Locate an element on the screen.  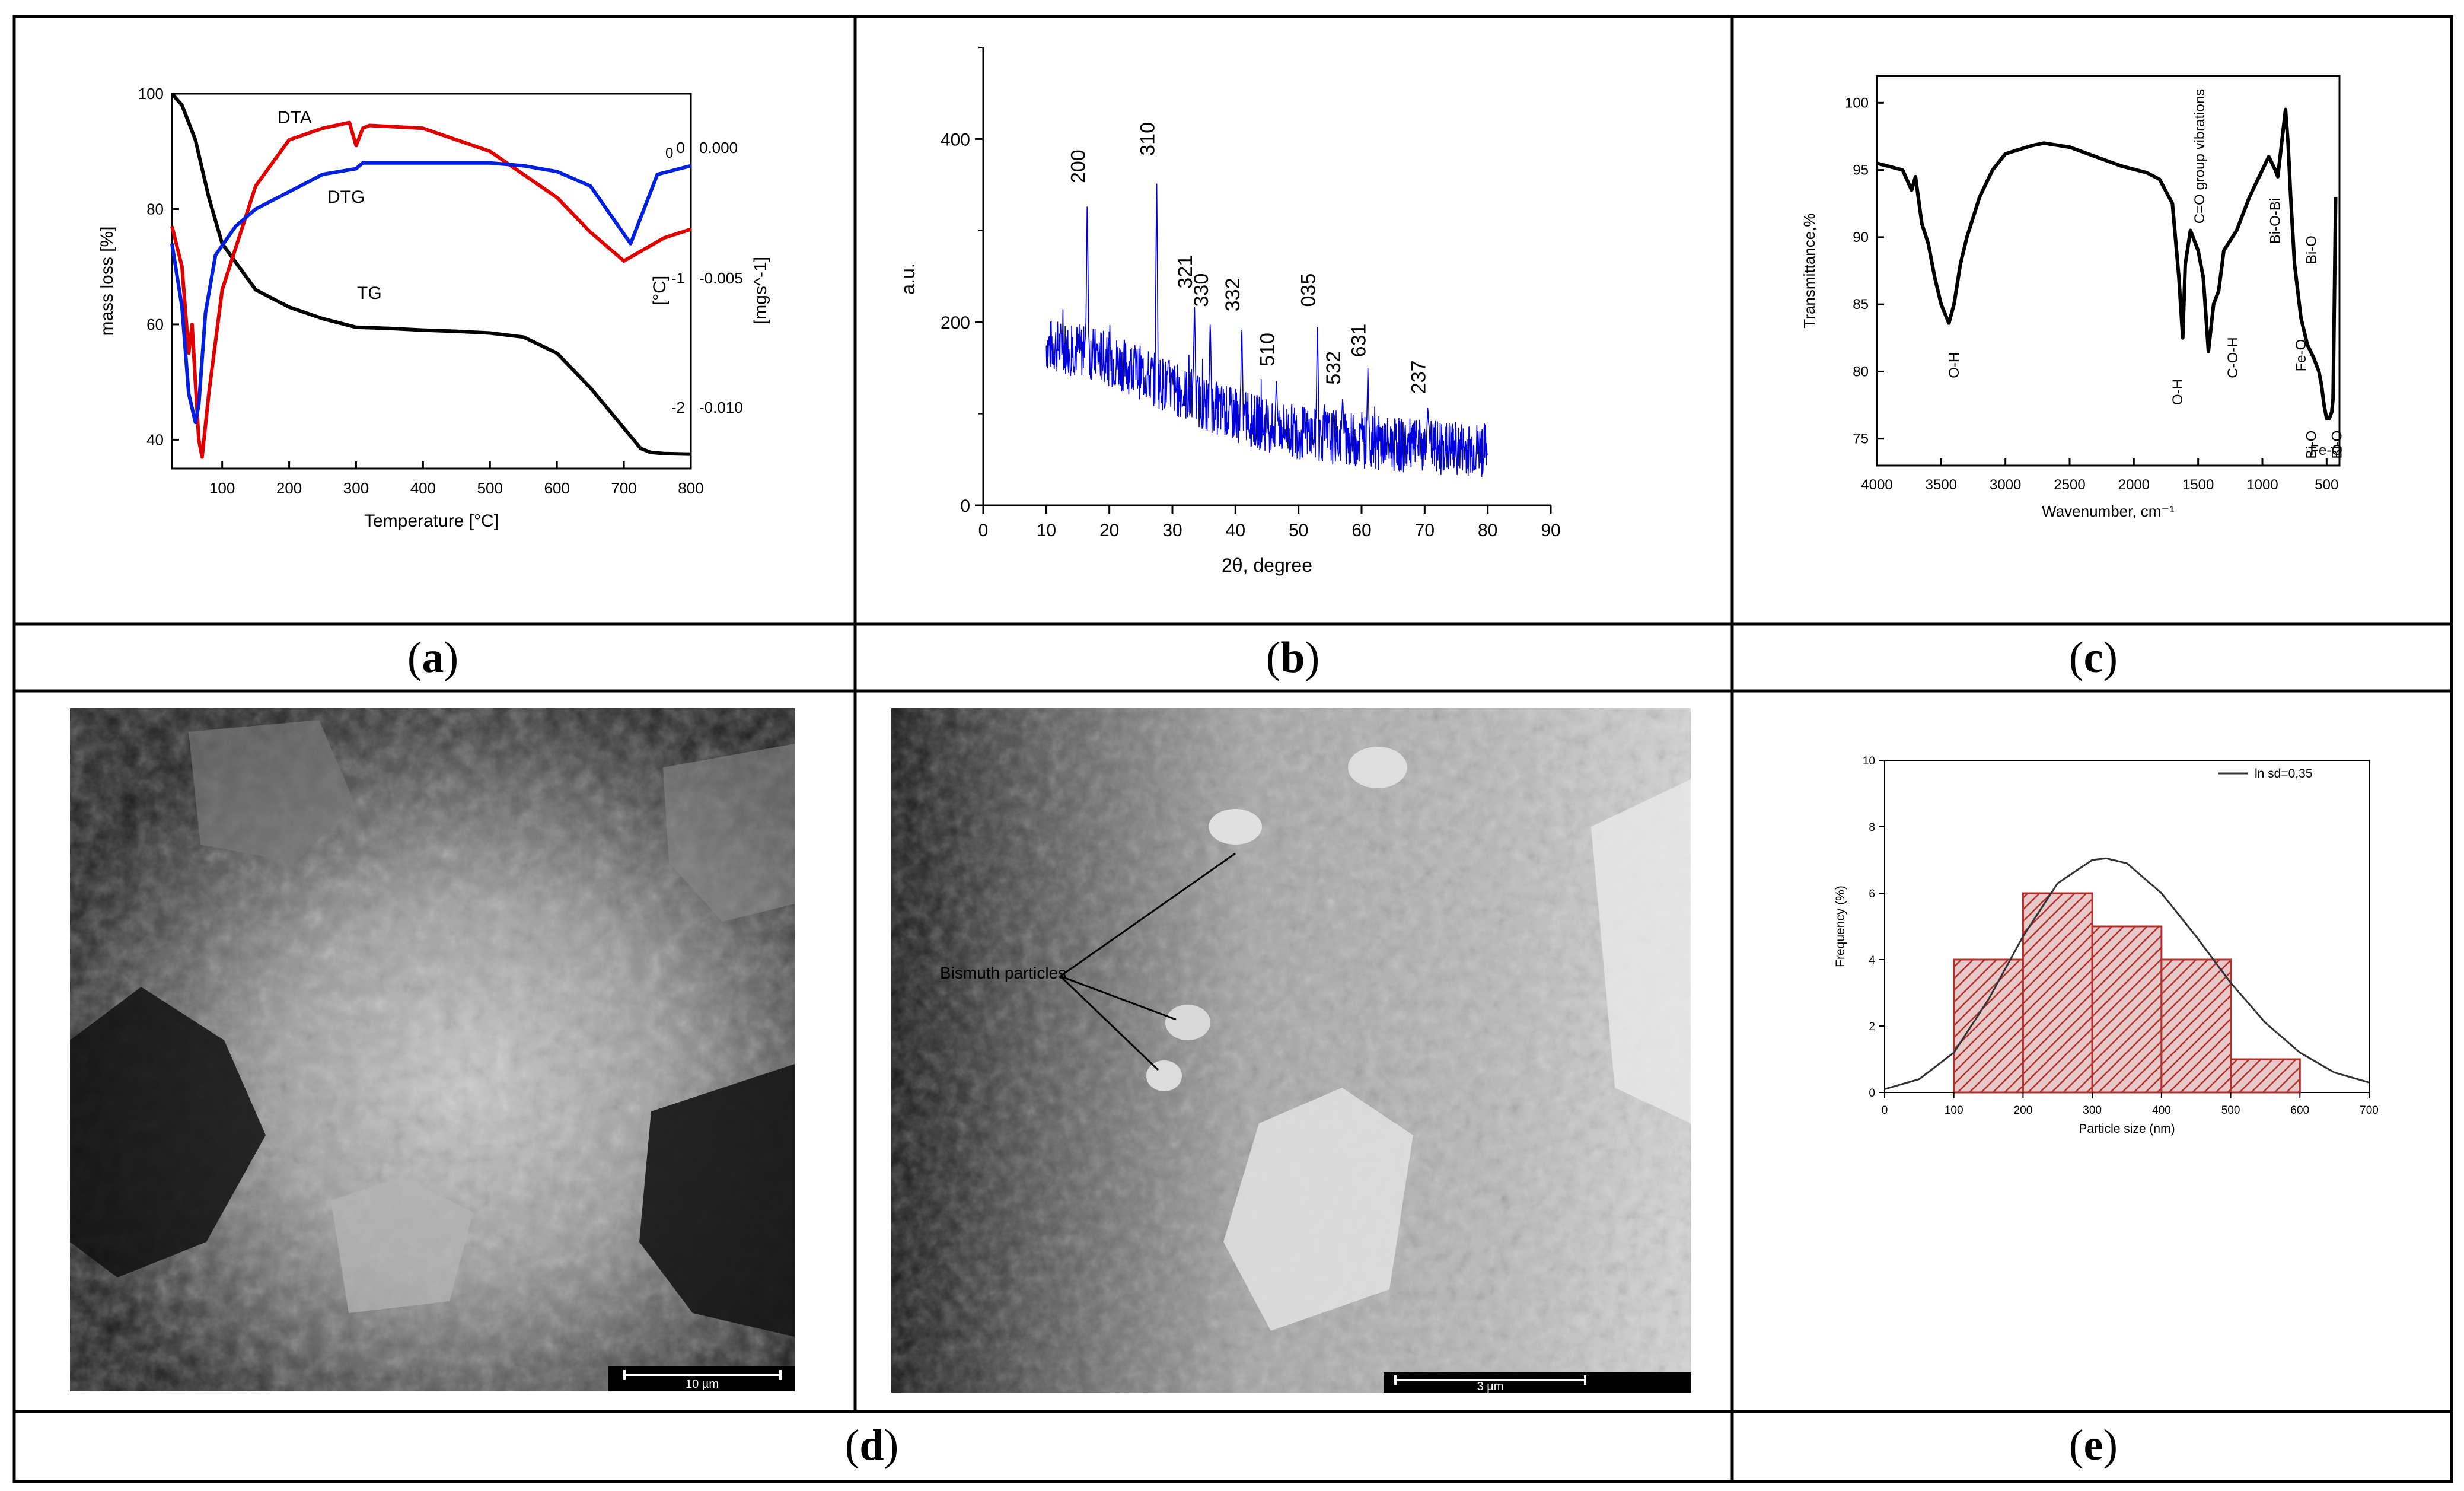
sem-right-scale-label: 3 µm is located at coordinates (1490, 1387).